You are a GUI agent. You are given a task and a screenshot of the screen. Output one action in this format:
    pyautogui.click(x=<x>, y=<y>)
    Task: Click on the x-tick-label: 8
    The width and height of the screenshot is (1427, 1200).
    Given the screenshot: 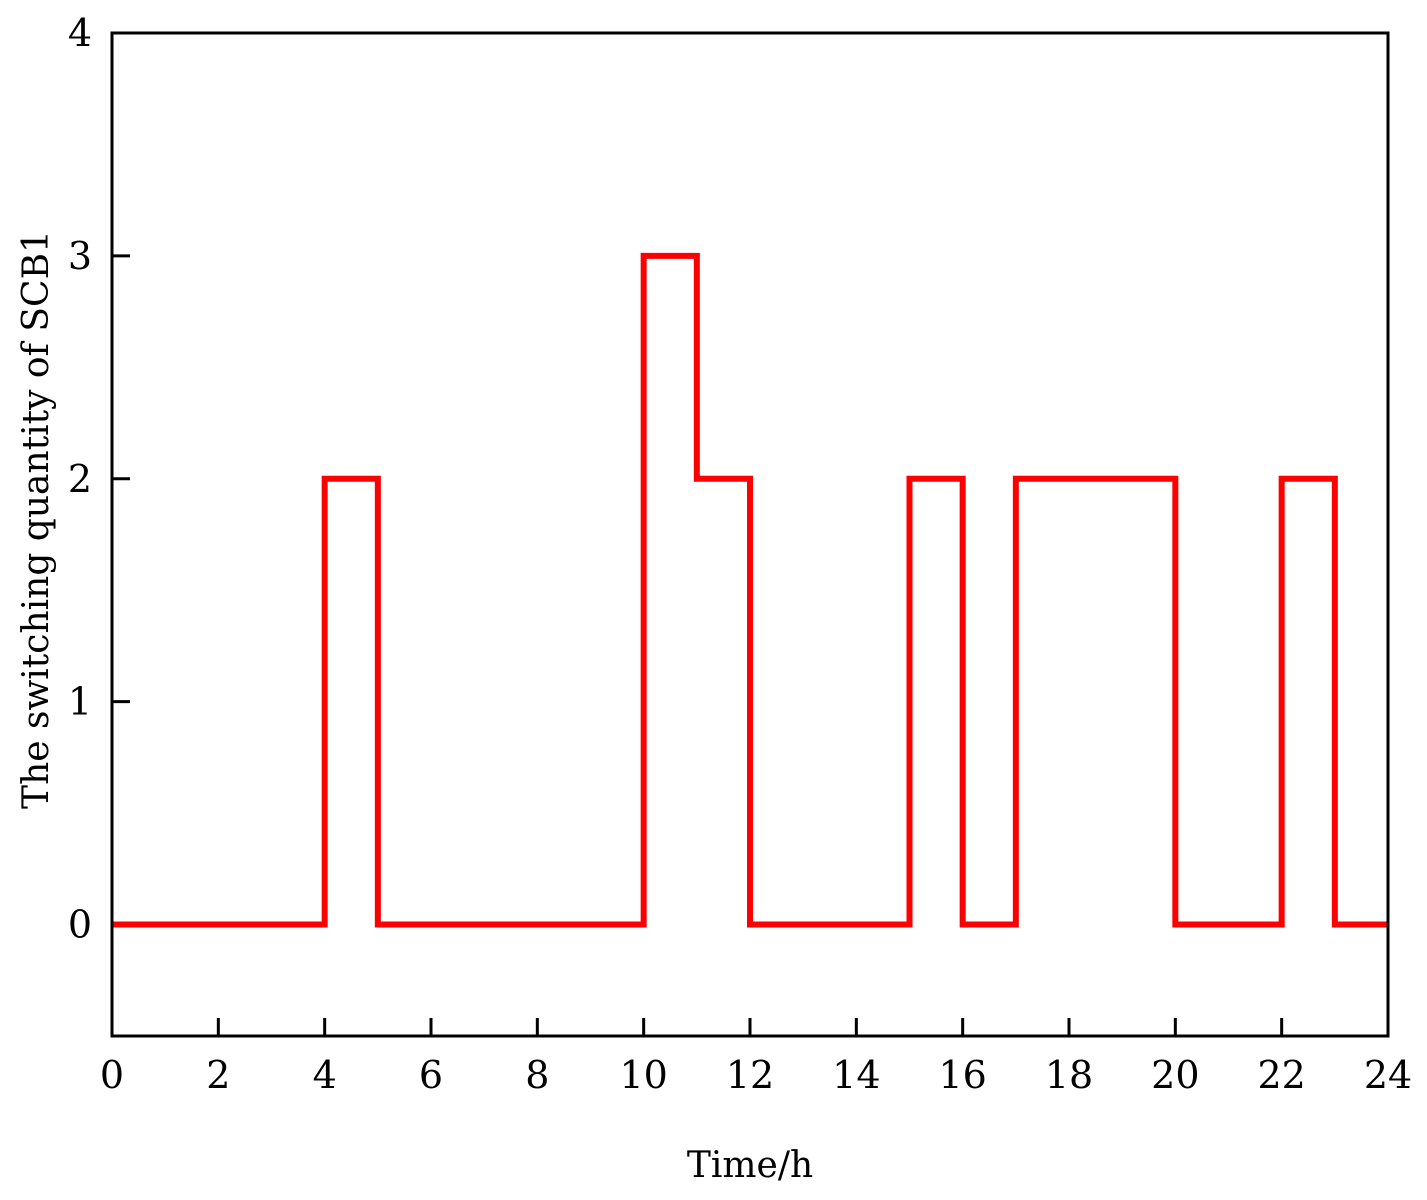 What is the action you would take?
    pyautogui.click(x=537, y=1075)
    